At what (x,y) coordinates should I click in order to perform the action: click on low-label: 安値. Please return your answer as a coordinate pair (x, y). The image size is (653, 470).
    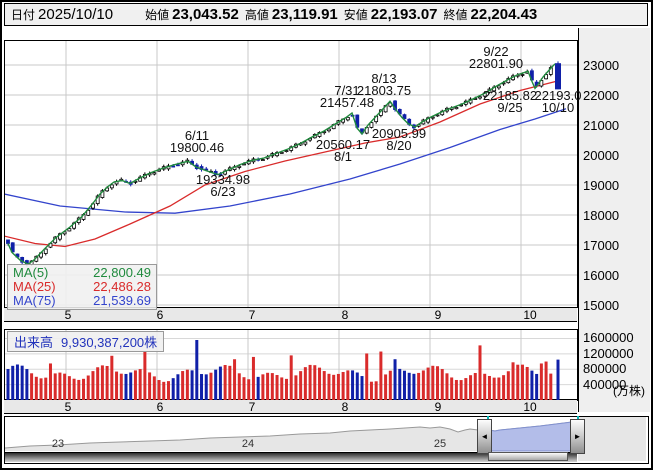
    Looking at the image, I should click on (355, 15).